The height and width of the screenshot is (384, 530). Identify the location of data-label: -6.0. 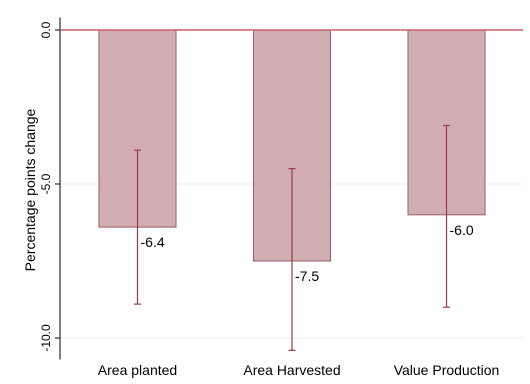
(462, 230).